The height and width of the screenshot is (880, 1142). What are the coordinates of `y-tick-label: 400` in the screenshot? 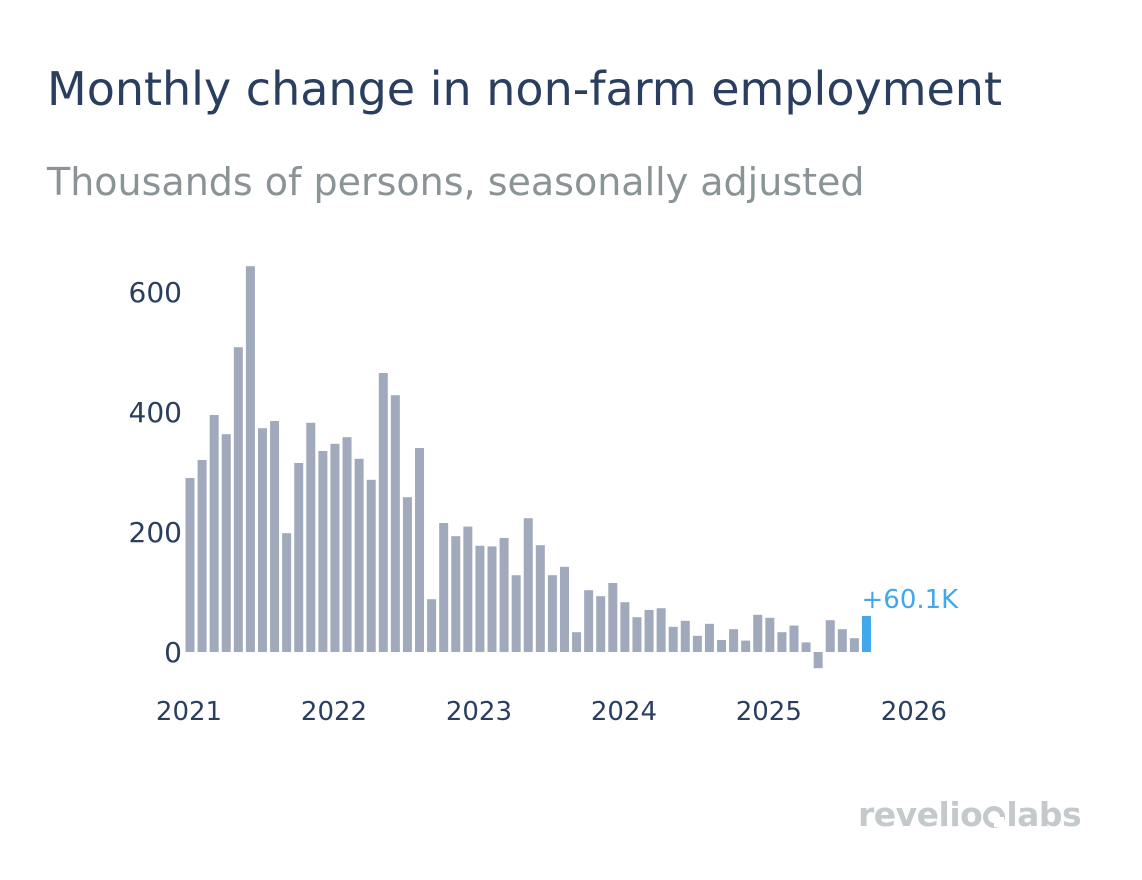 It's located at (155, 412).